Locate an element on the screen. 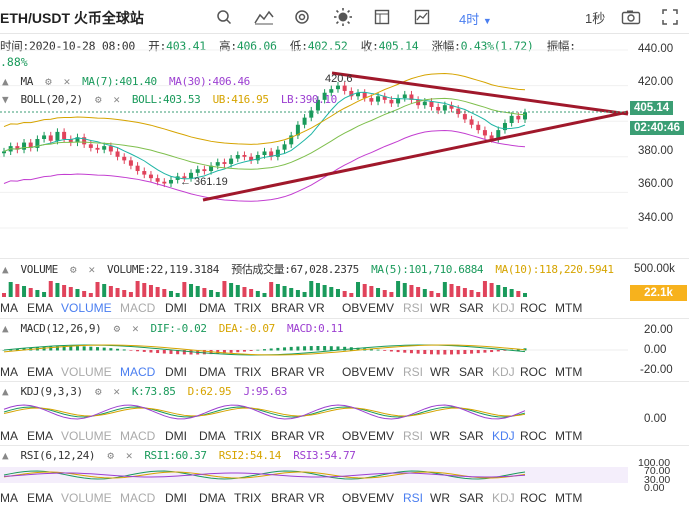 This screenshot has height=509, width=689. camera-icon is located at coordinates (631, 17).